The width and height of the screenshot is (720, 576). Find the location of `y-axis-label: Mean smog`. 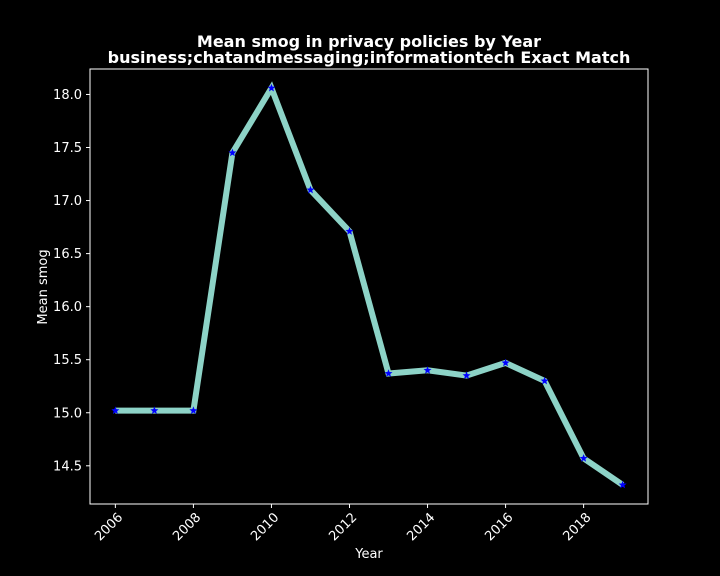

y-axis-label: Mean smog is located at coordinates (43, 286).